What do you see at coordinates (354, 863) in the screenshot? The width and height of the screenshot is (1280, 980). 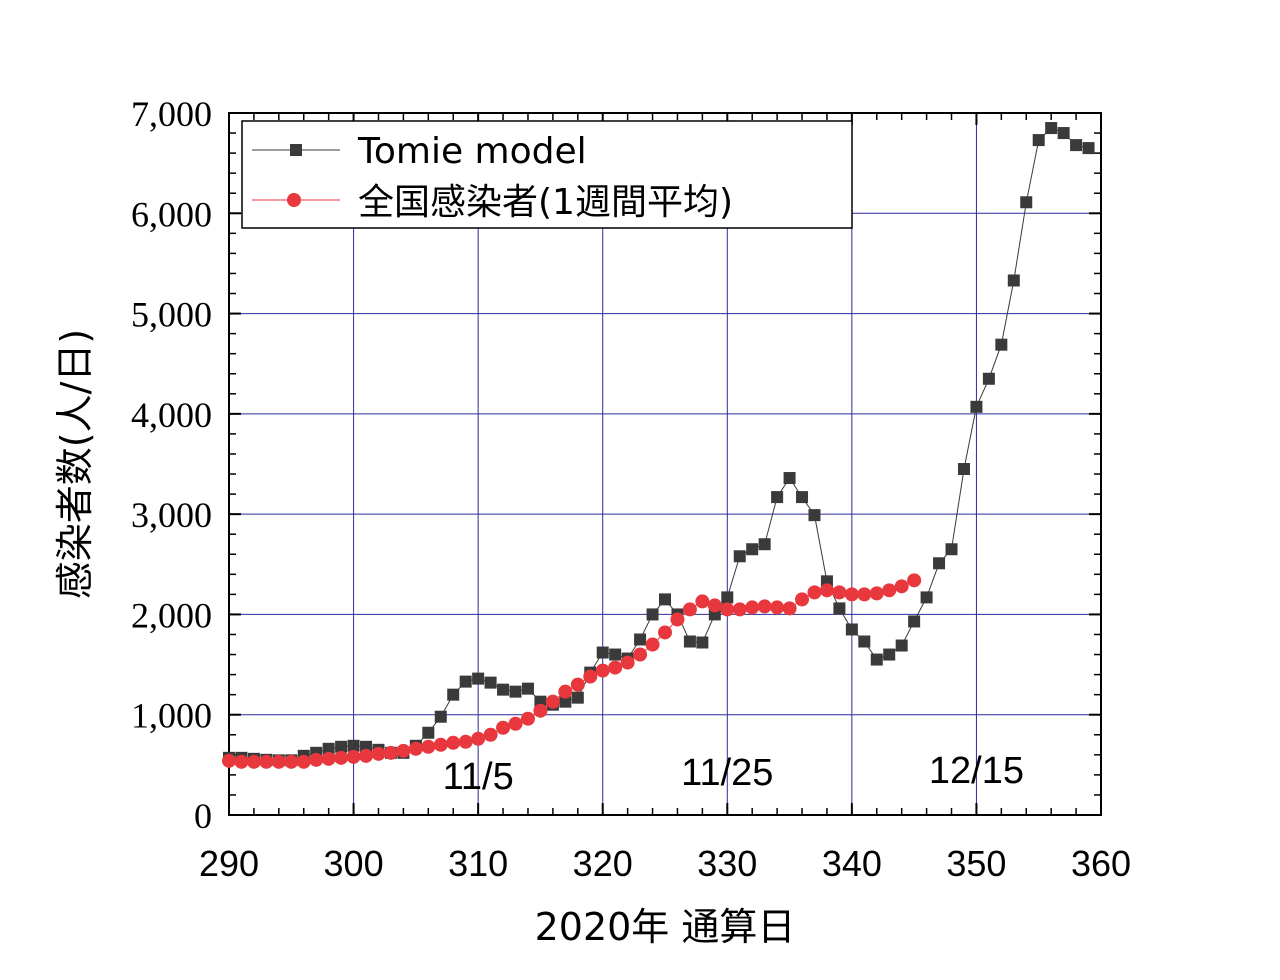 I see `x-tick-label-300: 300` at bounding box center [354, 863].